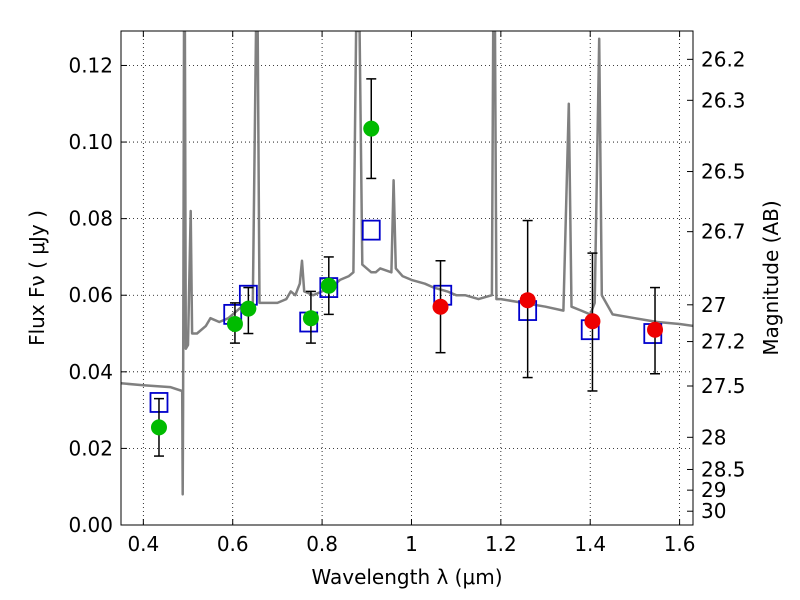 This screenshot has width=800, height=600. Describe the element at coordinates (90, 525) in the screenshot. I see `y-tick-label: 0.00` at that location.